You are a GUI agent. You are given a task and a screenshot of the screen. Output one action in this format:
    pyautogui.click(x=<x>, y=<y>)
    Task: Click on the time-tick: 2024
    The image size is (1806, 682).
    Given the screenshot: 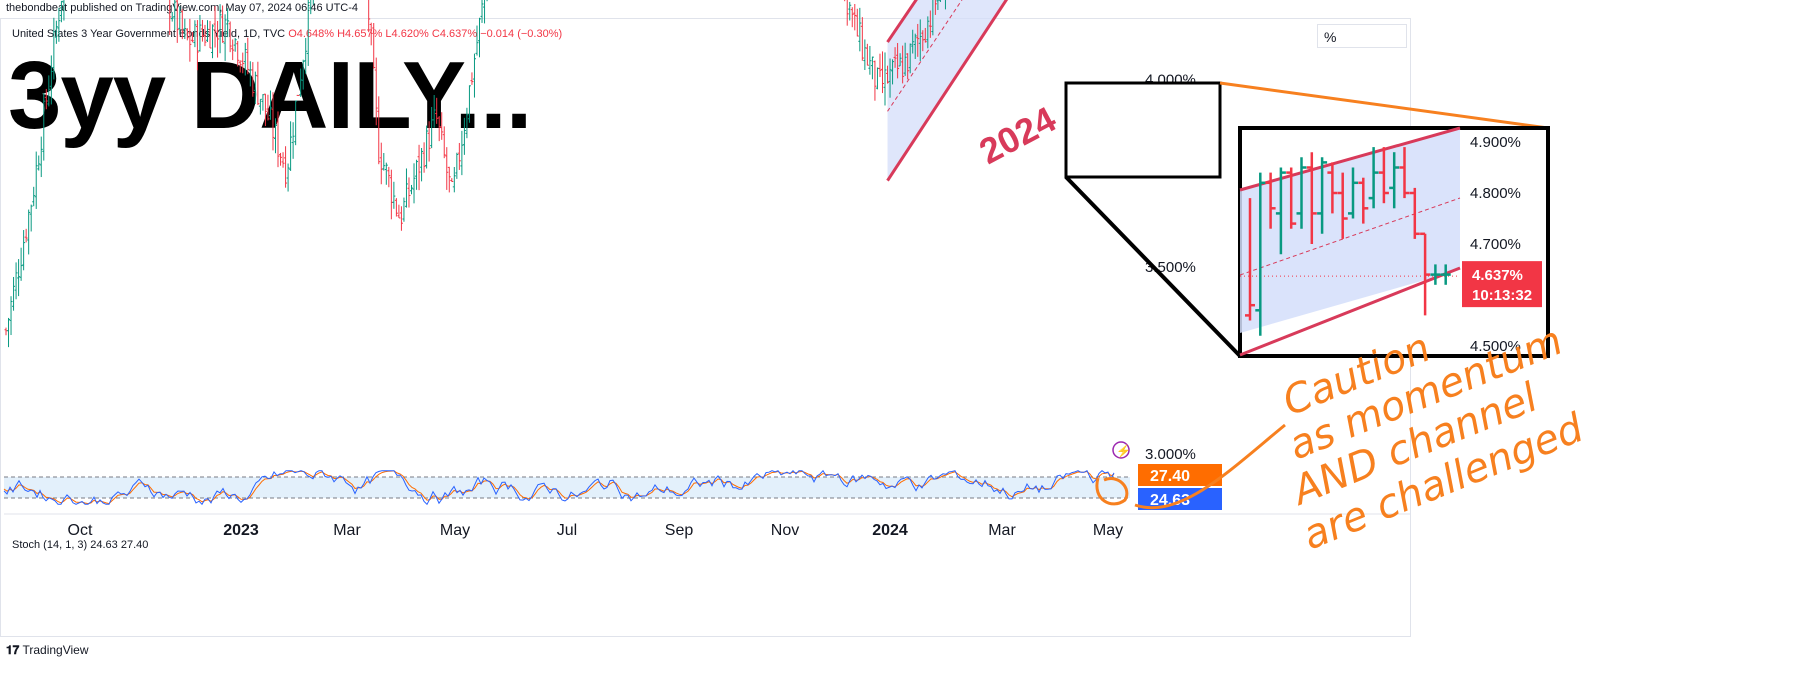 What is the action you would take?
    pyautogui.click(x=890, y=530)
    